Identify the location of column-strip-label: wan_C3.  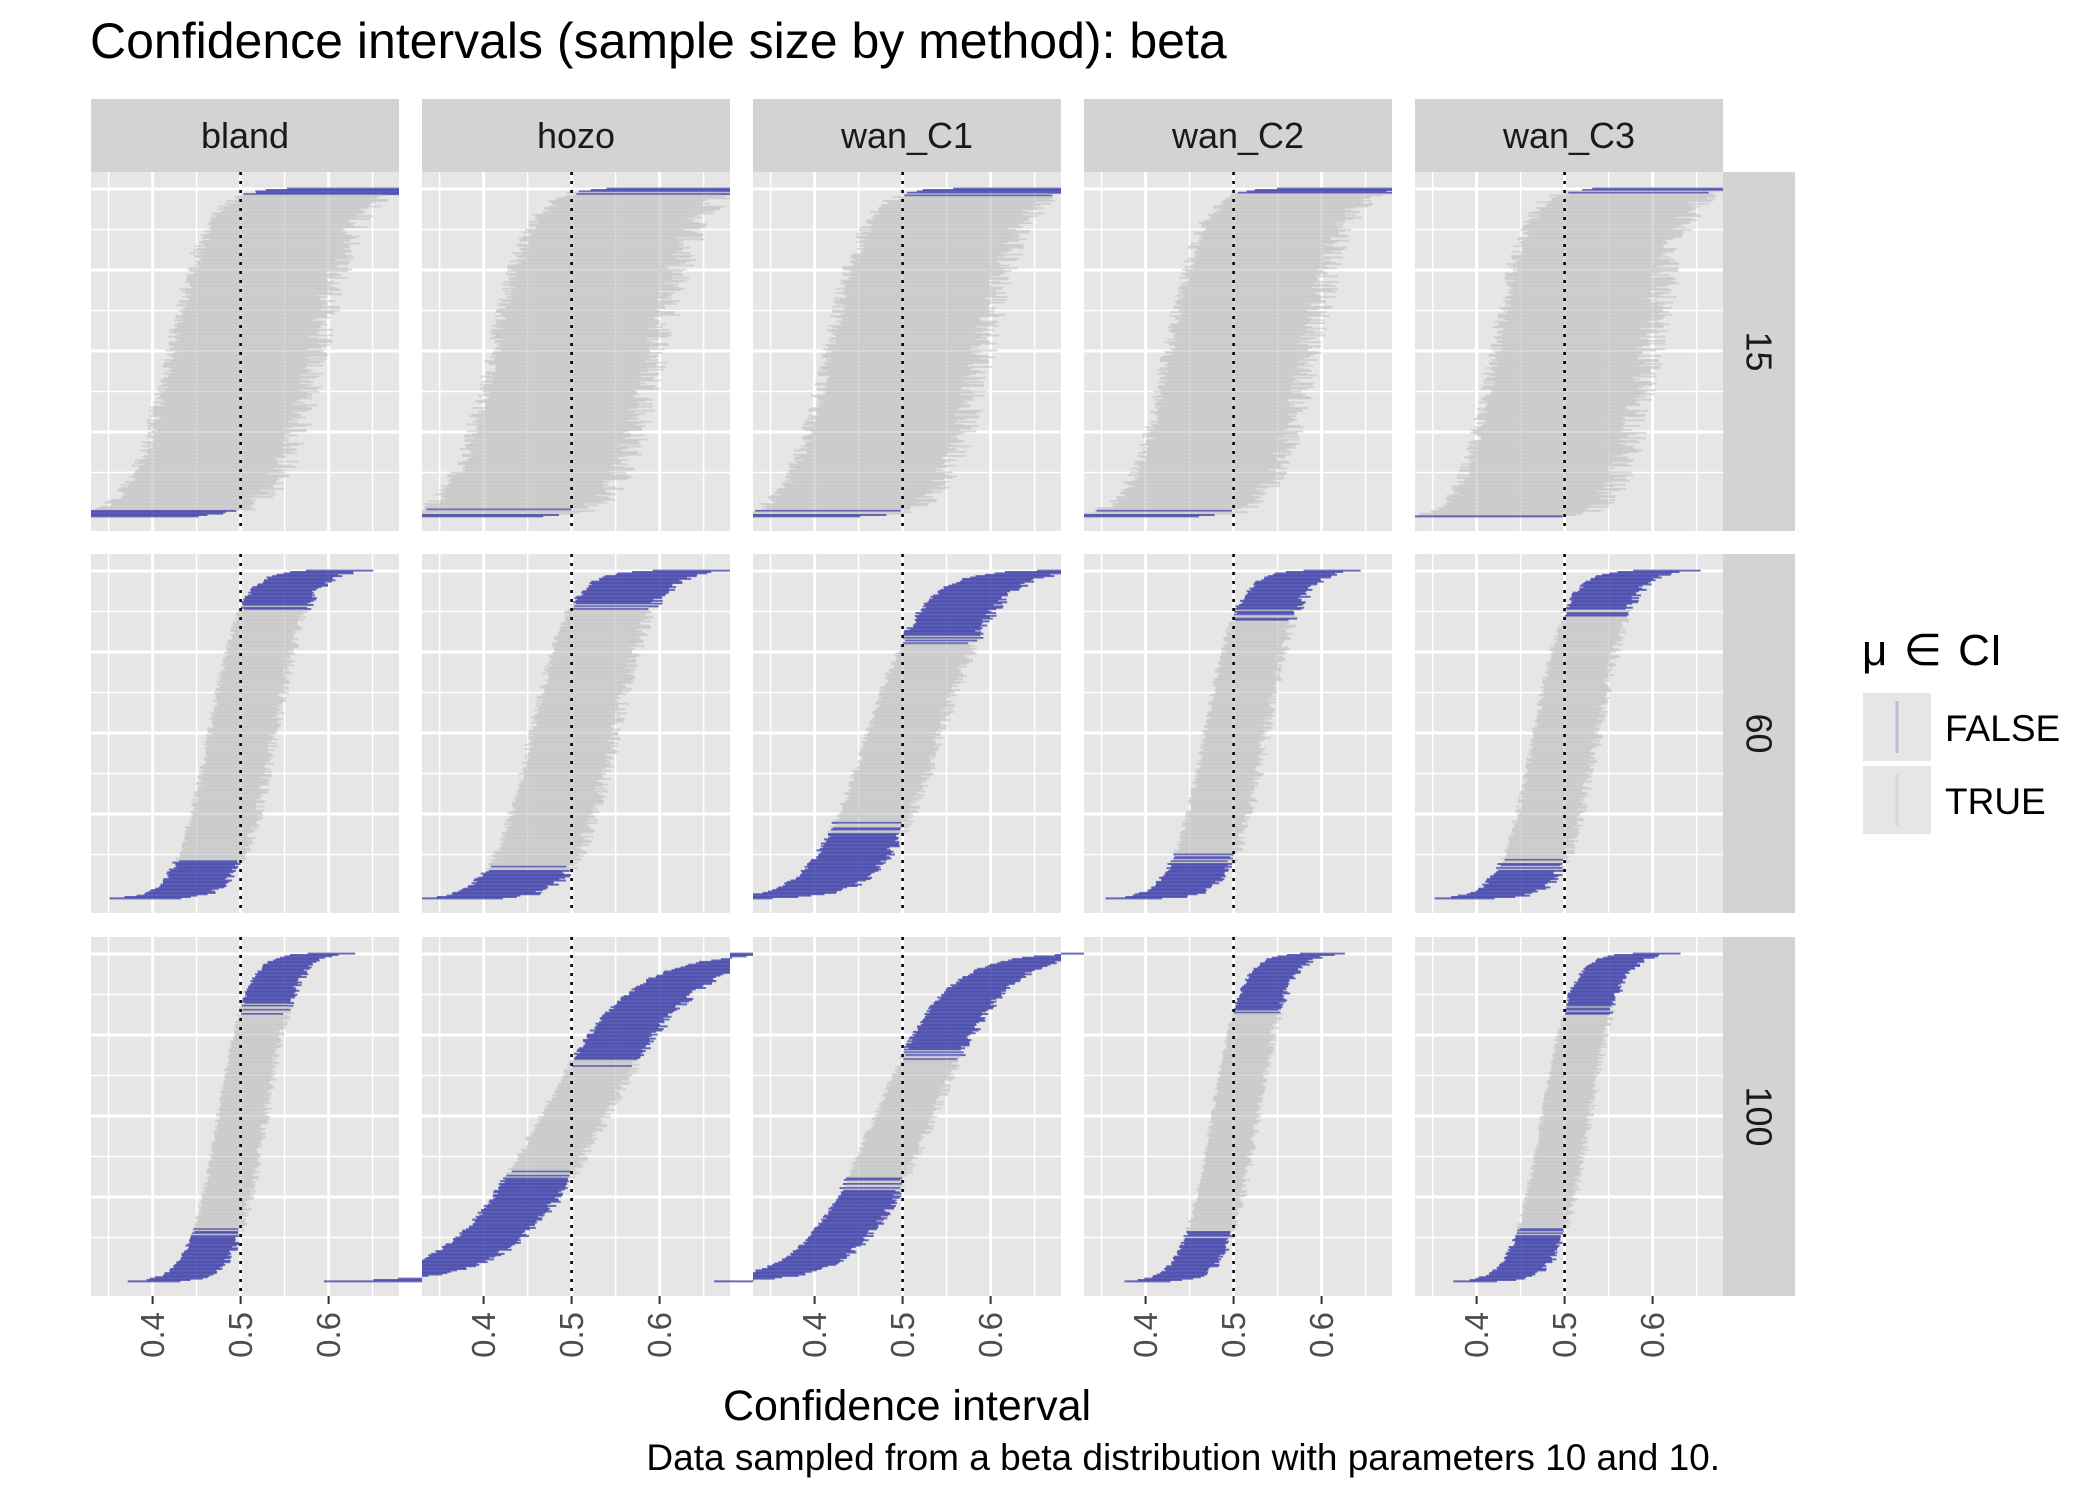
(1568, 135).